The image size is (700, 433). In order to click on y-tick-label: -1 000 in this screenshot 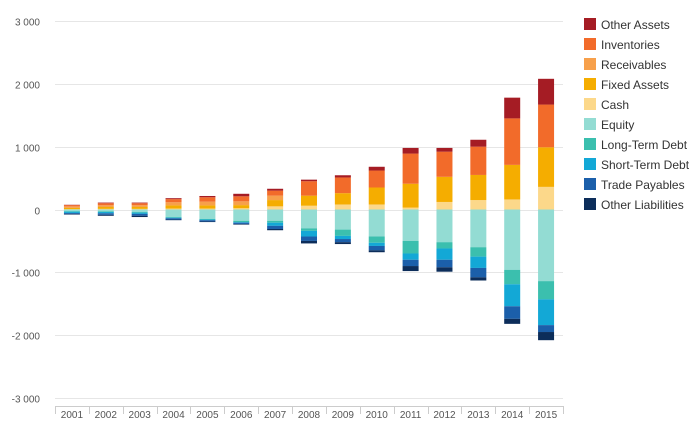, I will do `click(26, 274)`.